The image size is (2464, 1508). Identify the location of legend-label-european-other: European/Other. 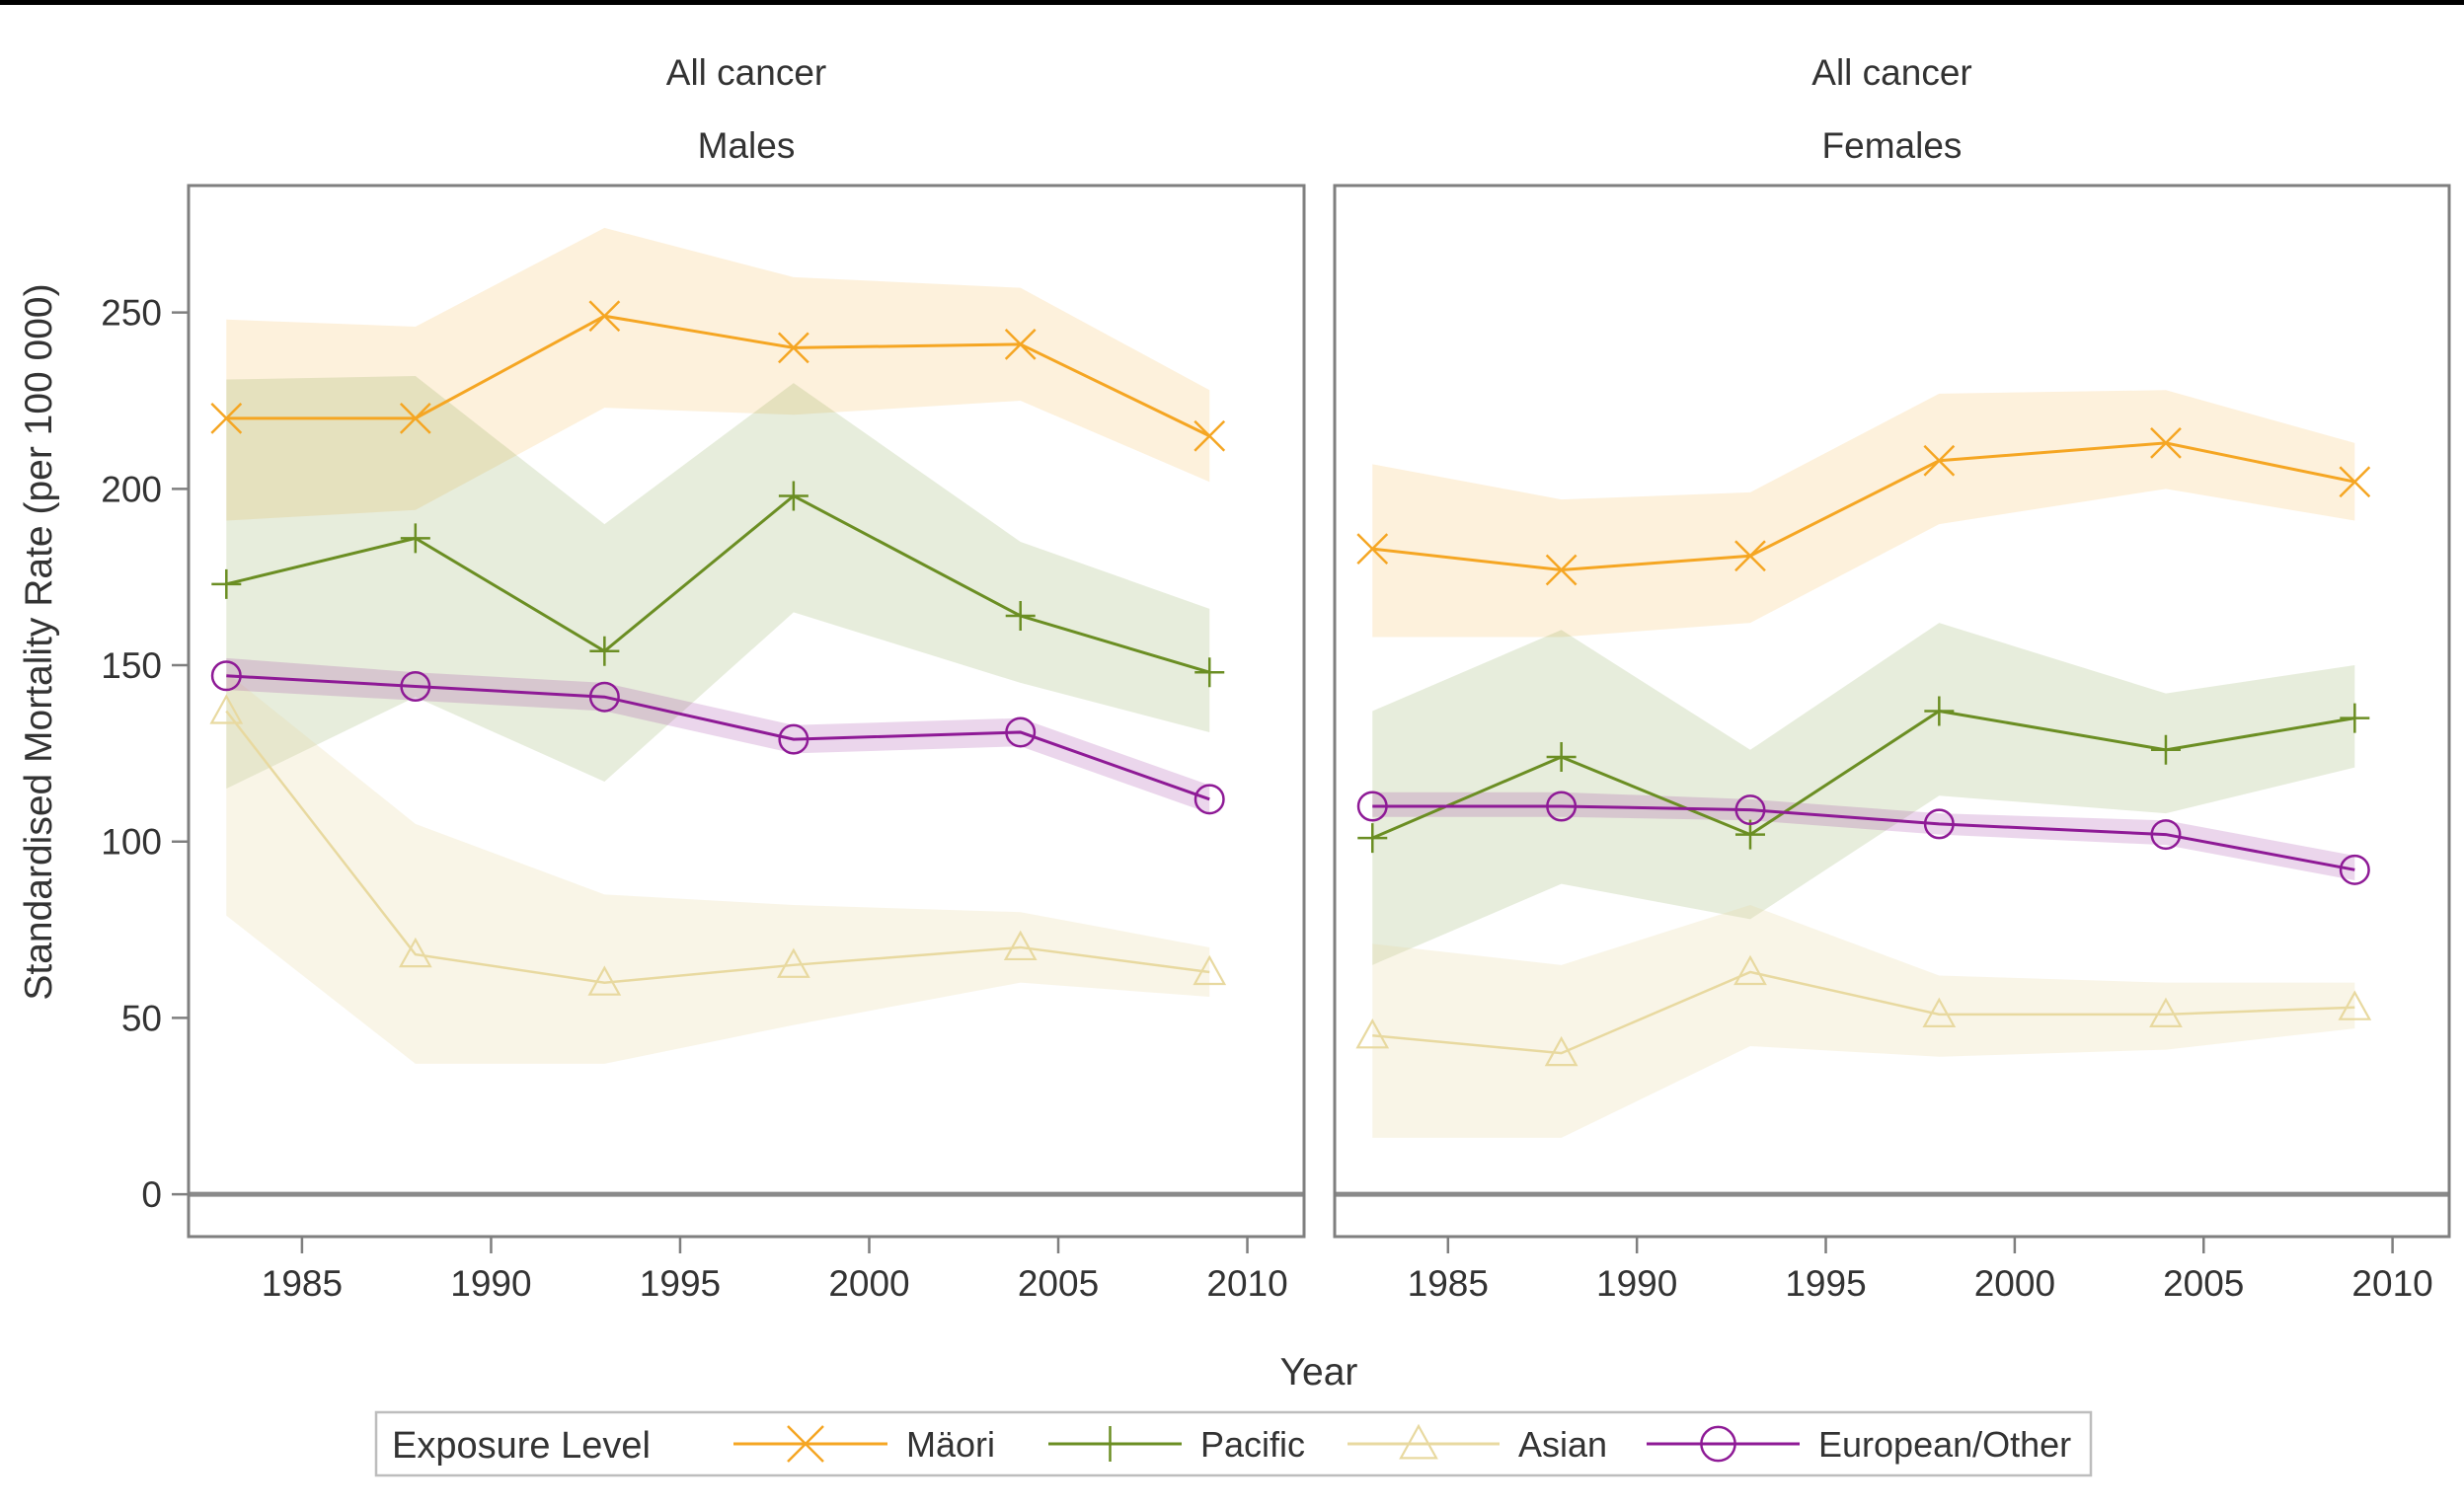
(1944, 1444).